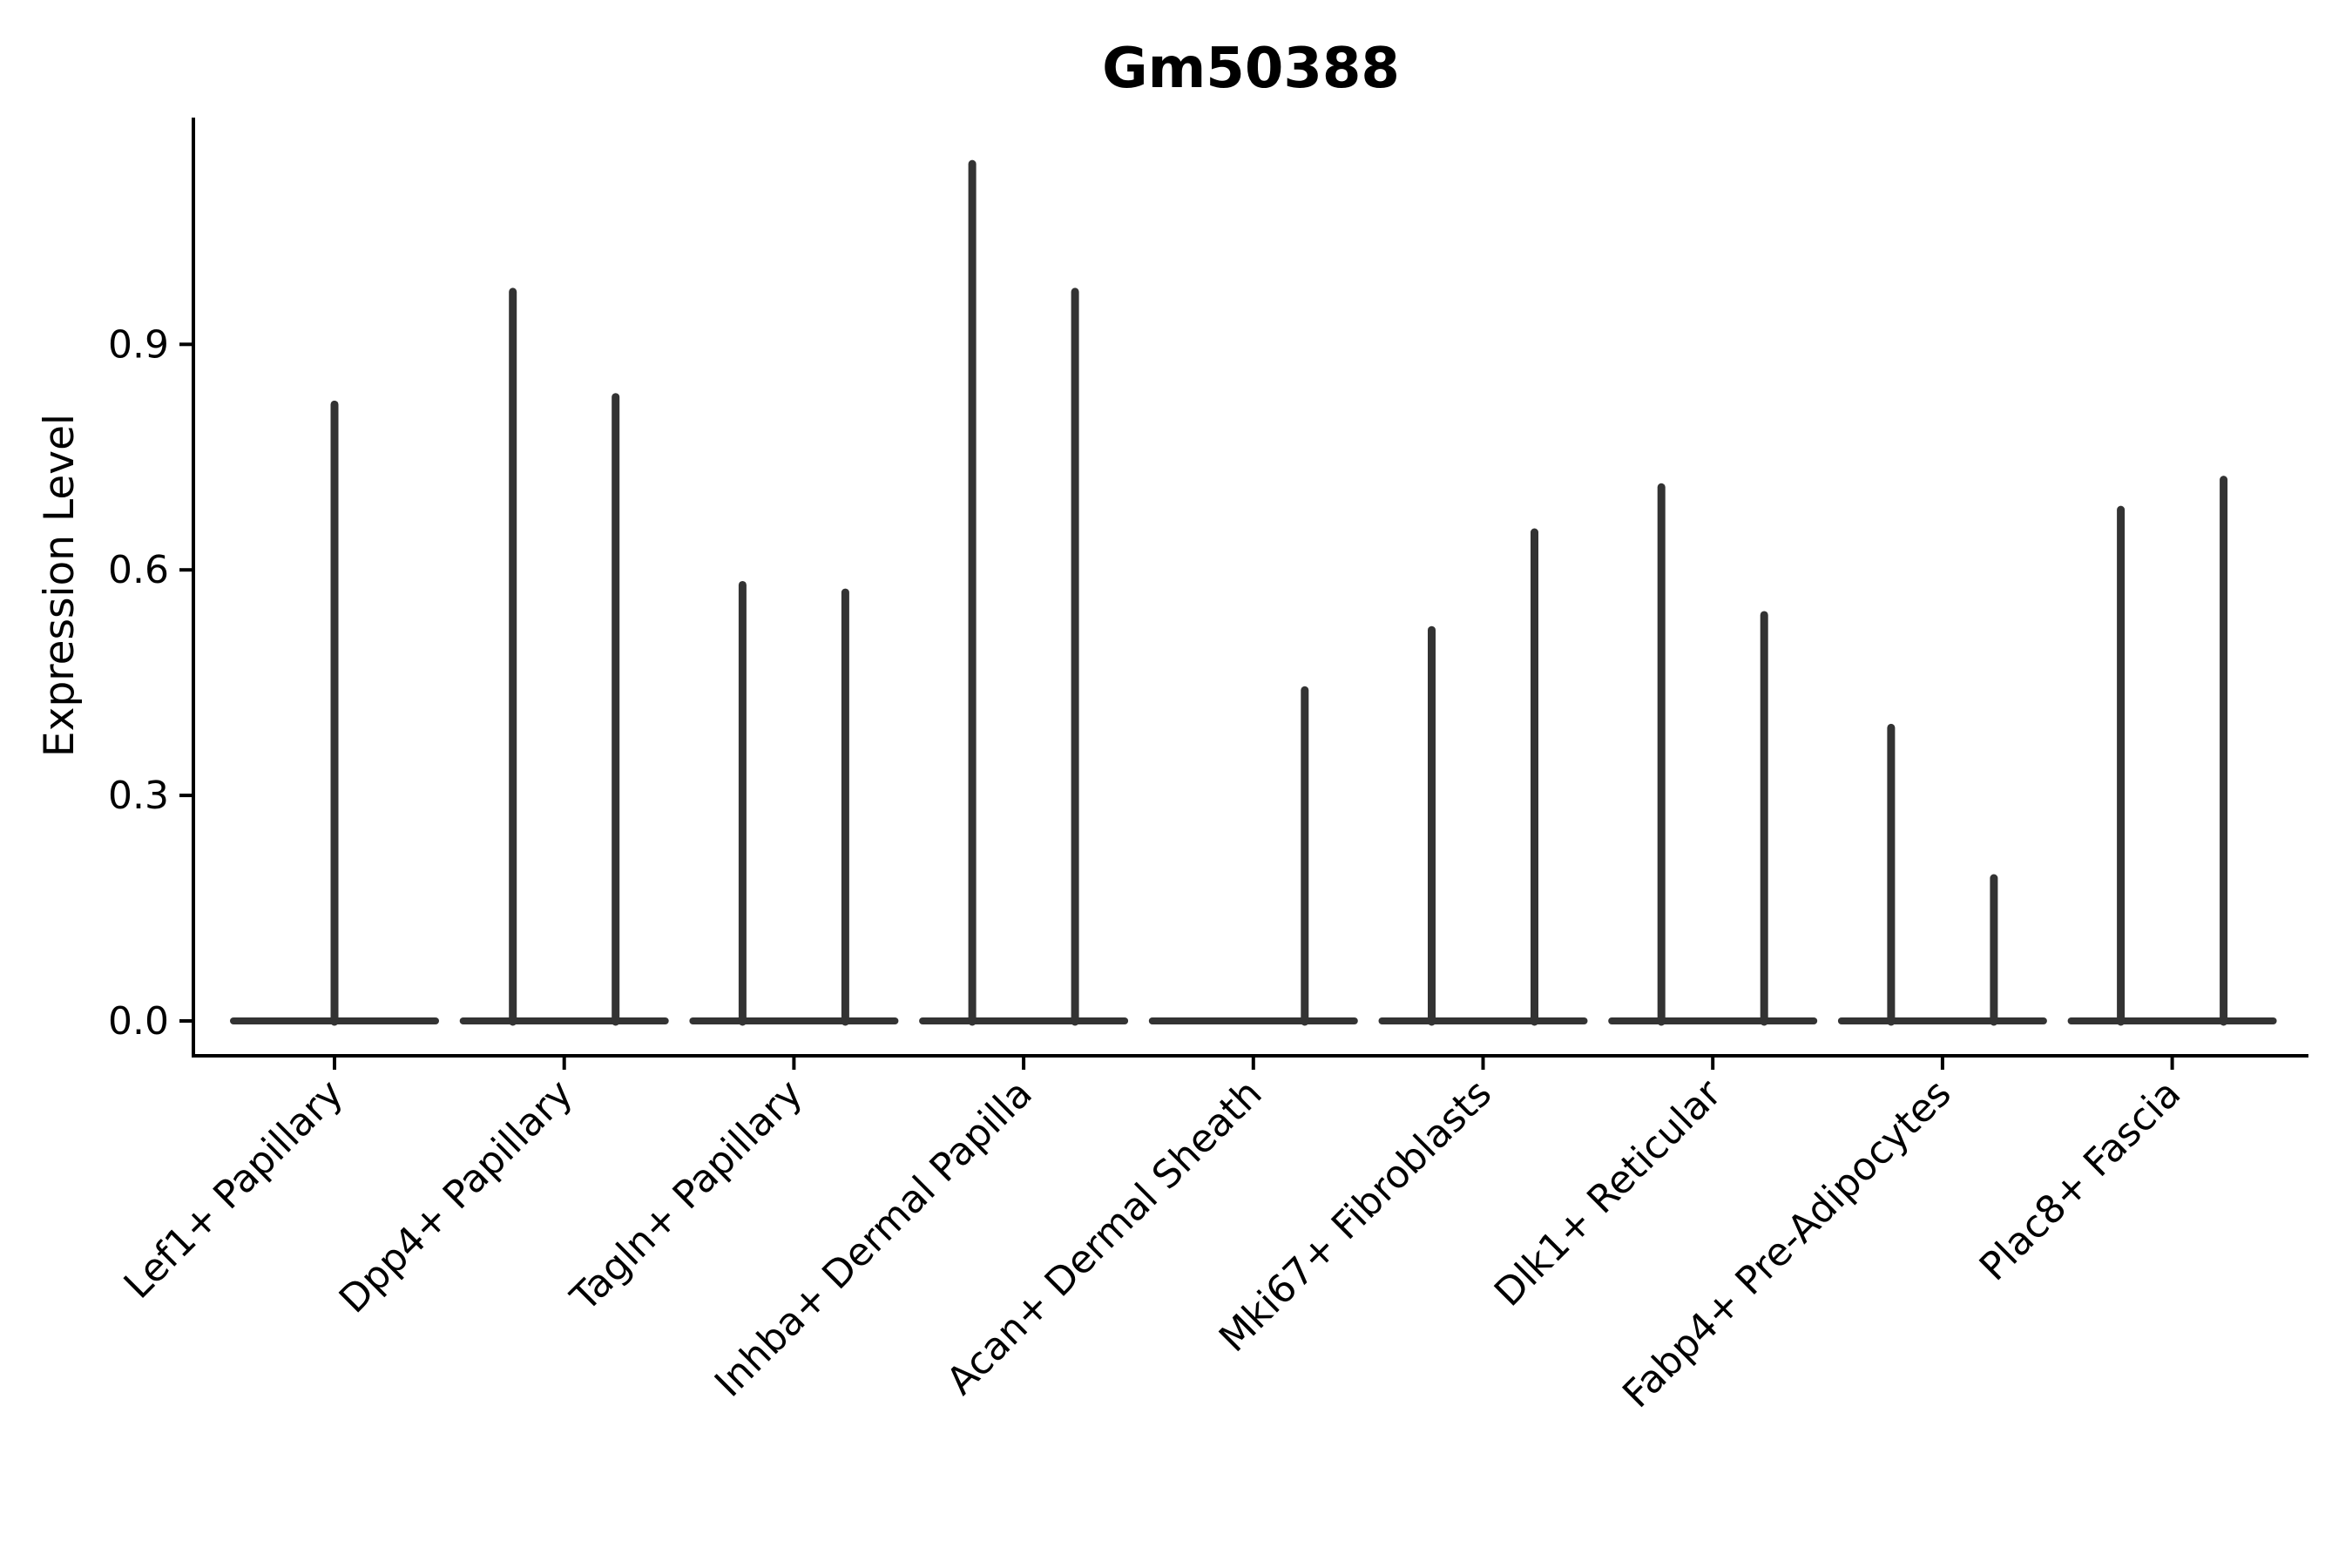 This screenshot has width=2352, height=1568. I want to click on y-tick-label: 0.0, so click(138, 1022).